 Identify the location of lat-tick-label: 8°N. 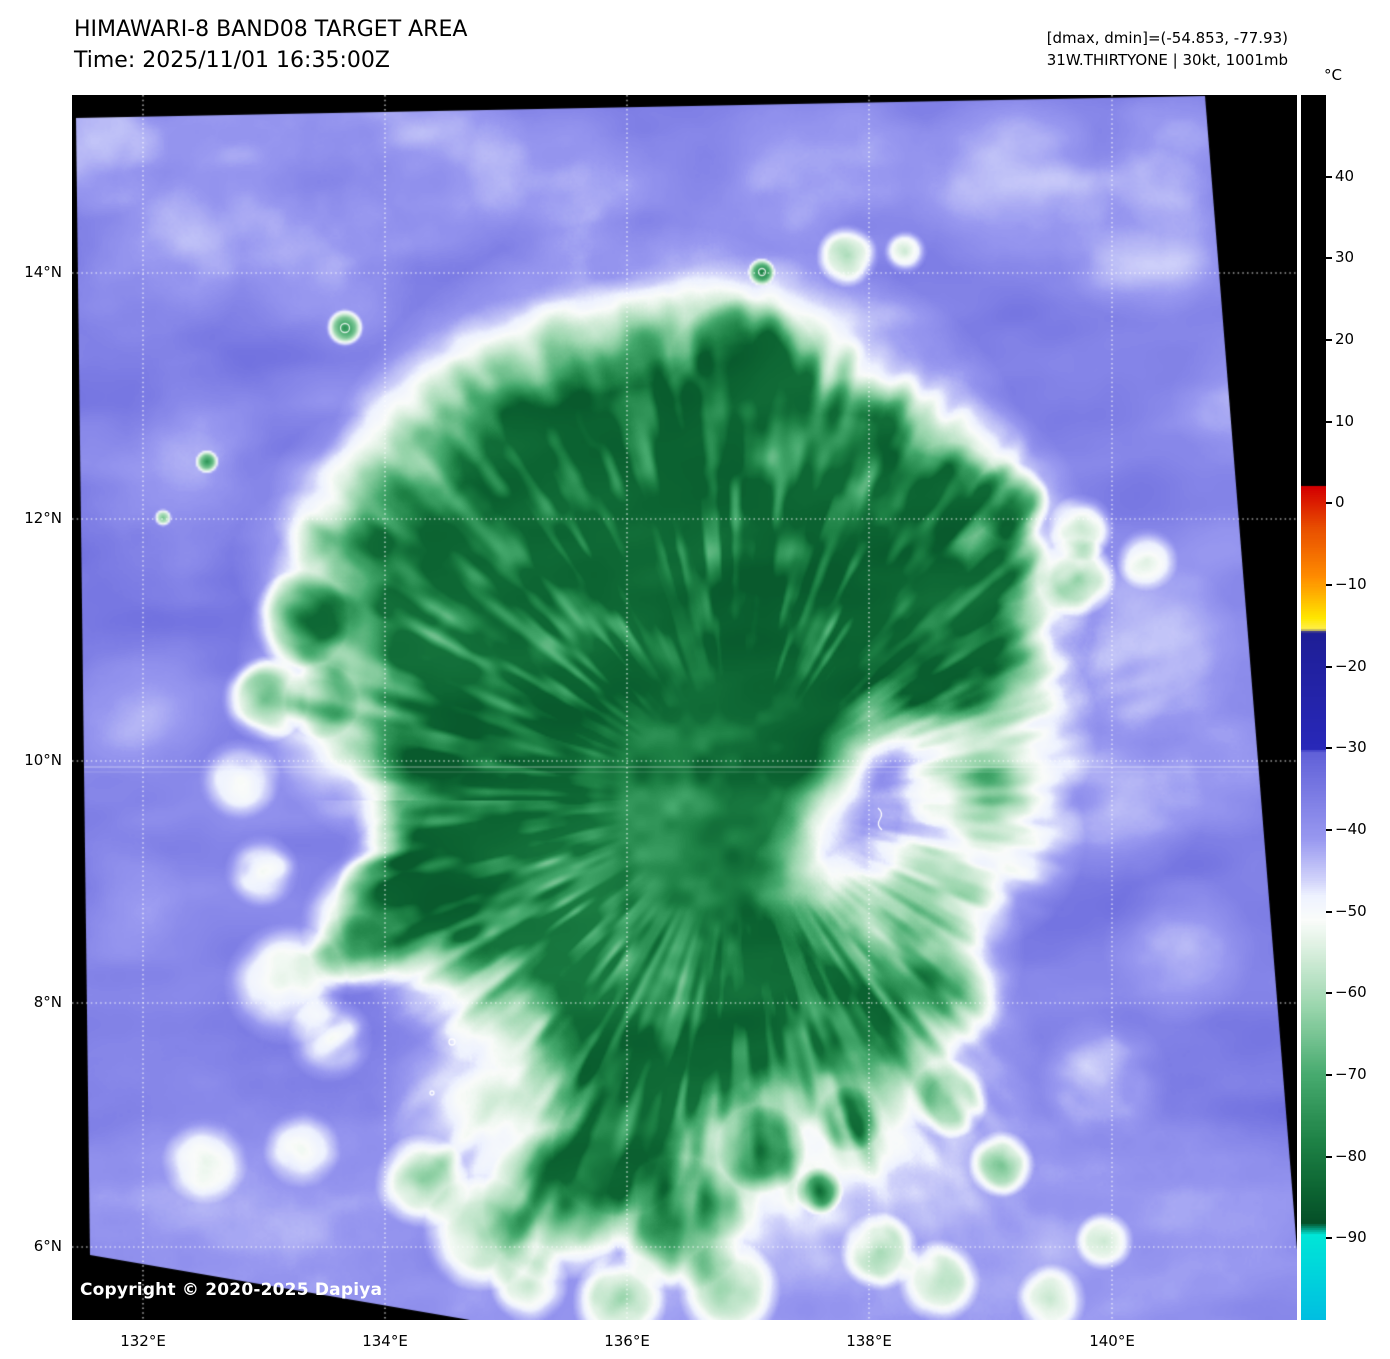
(47, 1002).